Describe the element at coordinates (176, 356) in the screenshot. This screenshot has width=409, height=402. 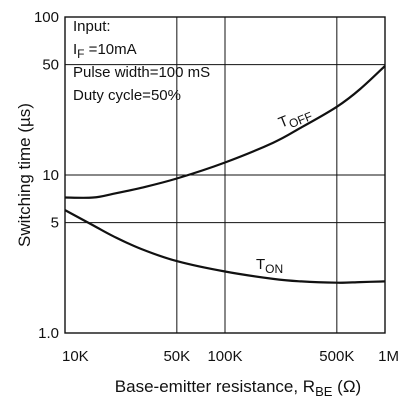
I see `x-tick-label-1: 50K` at that location.